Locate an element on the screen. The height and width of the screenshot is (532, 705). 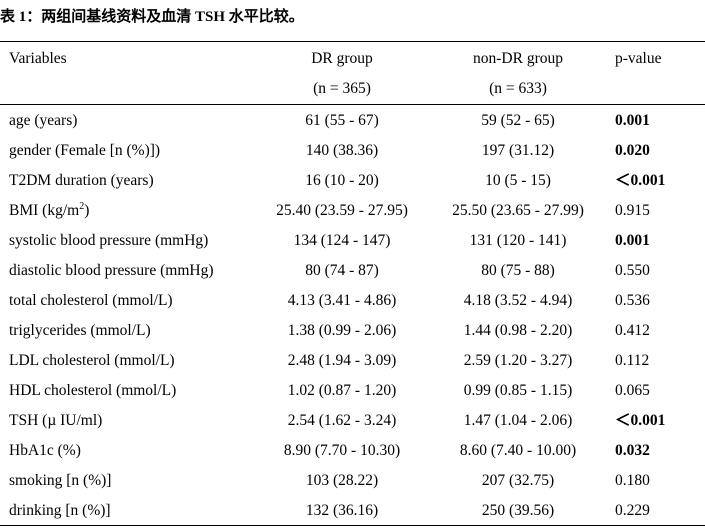
row-non-dr-value: 197 (31.12) is located at coordinates (518, 150).